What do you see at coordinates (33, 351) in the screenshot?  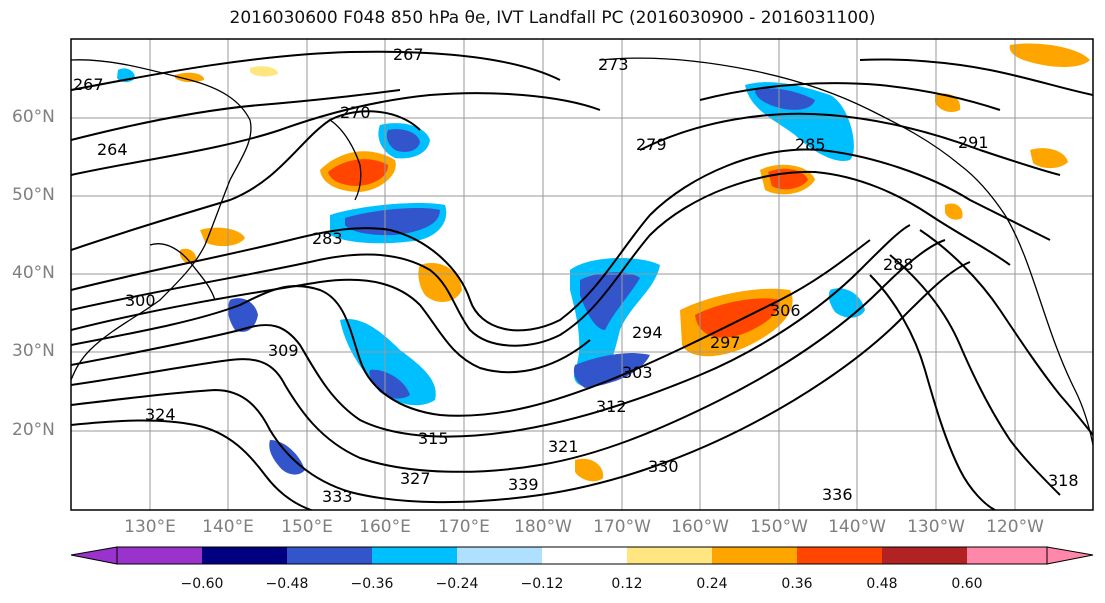 I see `lat-label: 30°N` at bounding box center [33, 351].